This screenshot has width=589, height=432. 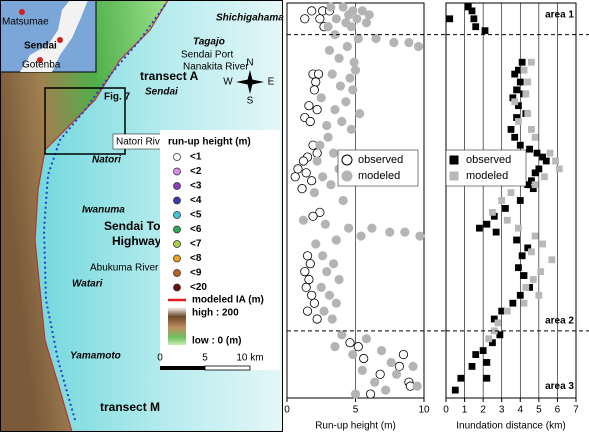 What do you see at coordinates (198, 287) in the screenshot?
I see `legend-label: <20` at bounding box center [198, 287].